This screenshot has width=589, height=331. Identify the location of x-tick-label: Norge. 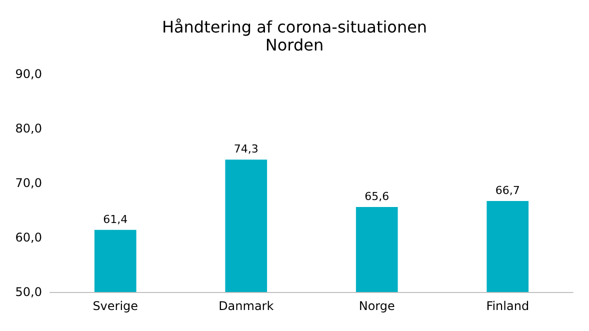
(376, 306).